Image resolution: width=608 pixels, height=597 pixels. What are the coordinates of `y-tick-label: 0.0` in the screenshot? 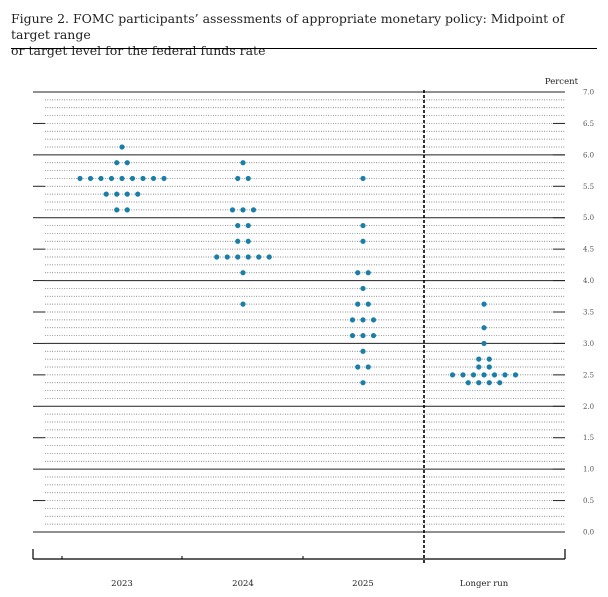 It's located at (588, 533).